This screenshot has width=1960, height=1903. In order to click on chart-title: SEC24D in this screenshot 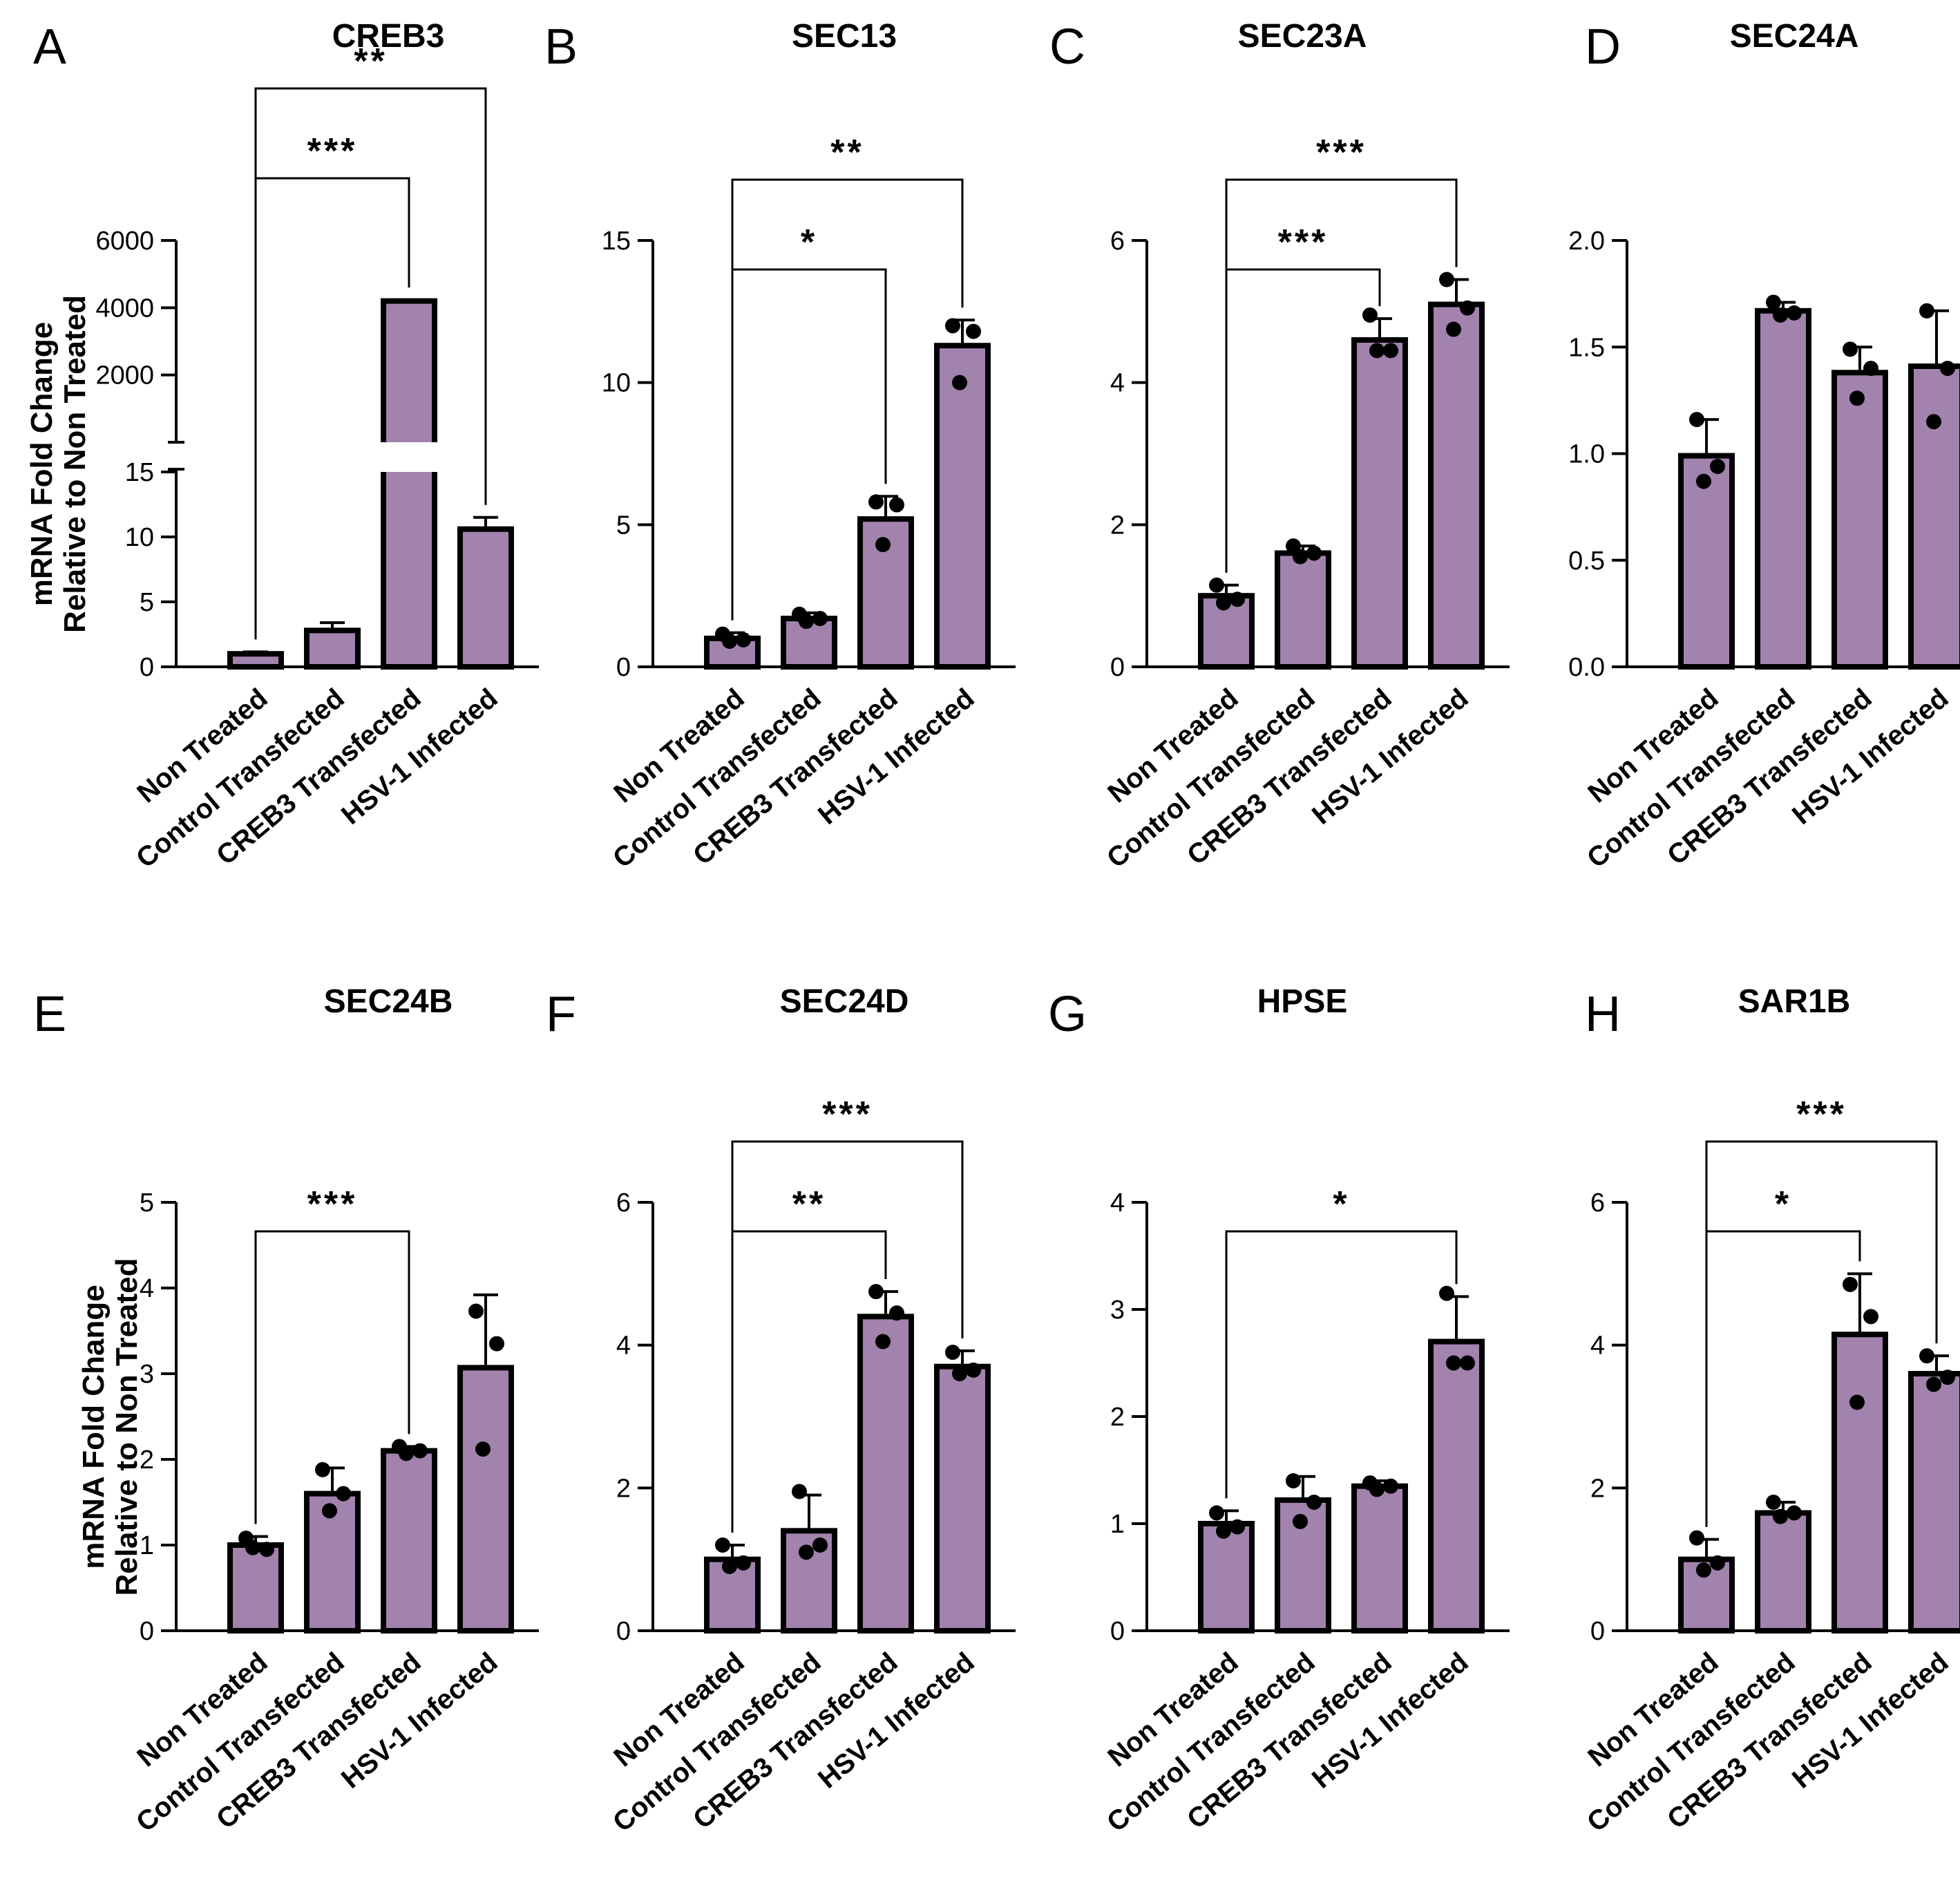, I will do `click(844, 1001)`.